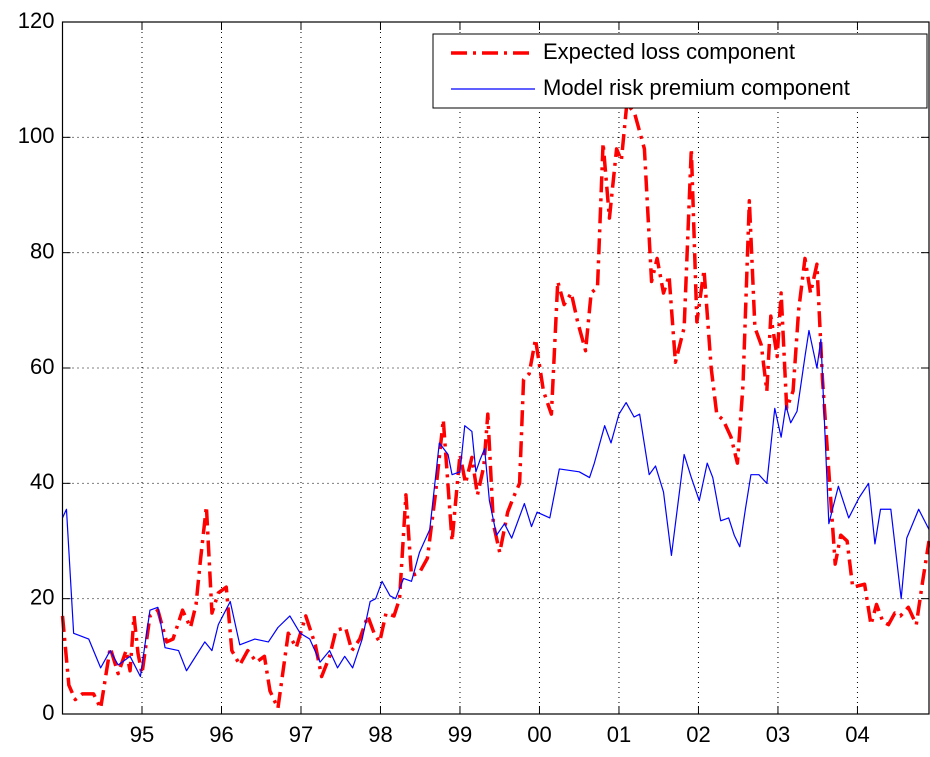  Describe the element at coordinates (36, 20) in the screenshot. I see `y-tick-label: 120` at that location.